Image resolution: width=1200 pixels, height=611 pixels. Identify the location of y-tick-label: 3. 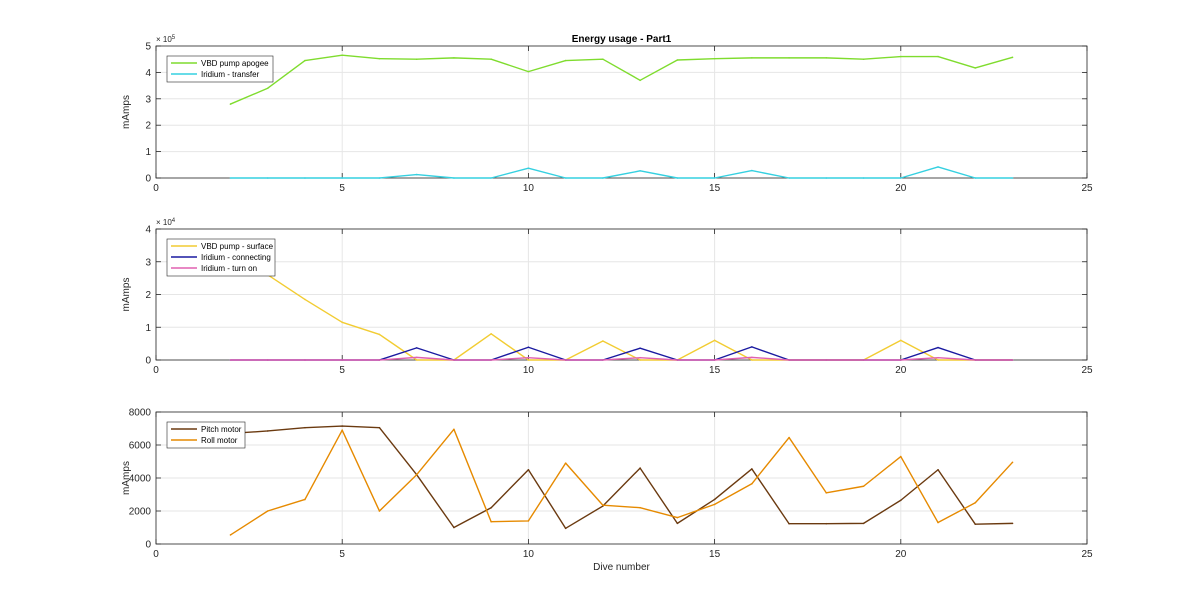
(148, 262).